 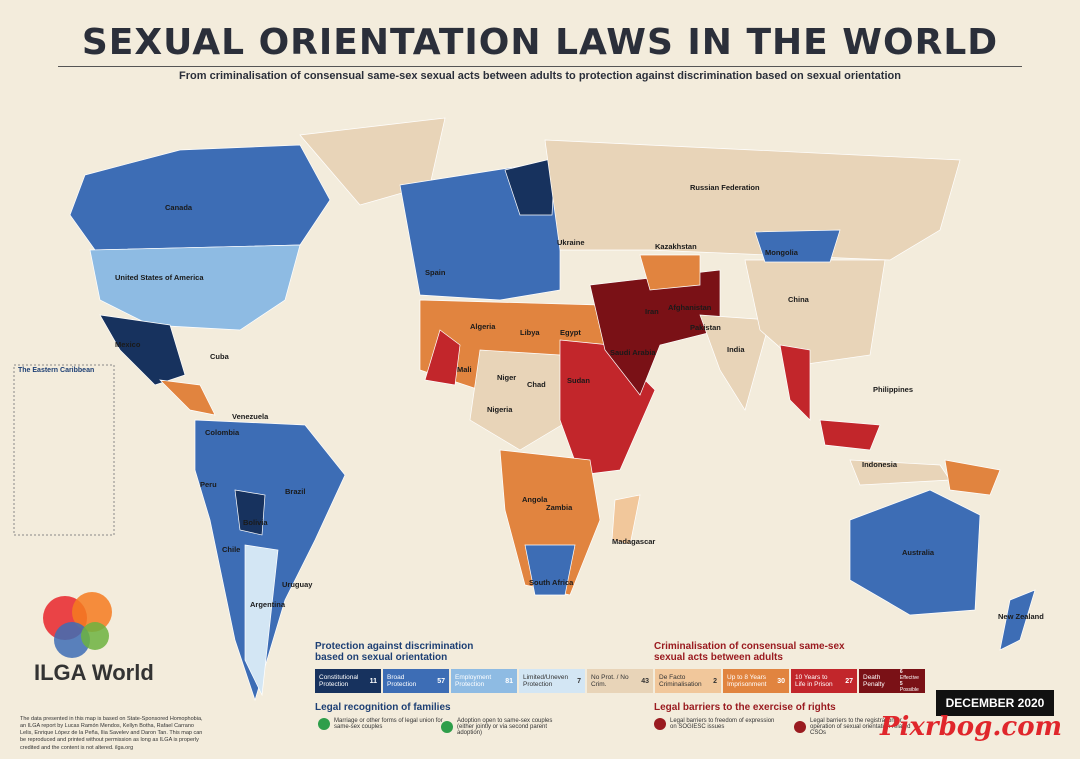 What do you see at coordinates (850, 435) in the screenshot?
I see `malaysia` at bounding box center [850, 435].